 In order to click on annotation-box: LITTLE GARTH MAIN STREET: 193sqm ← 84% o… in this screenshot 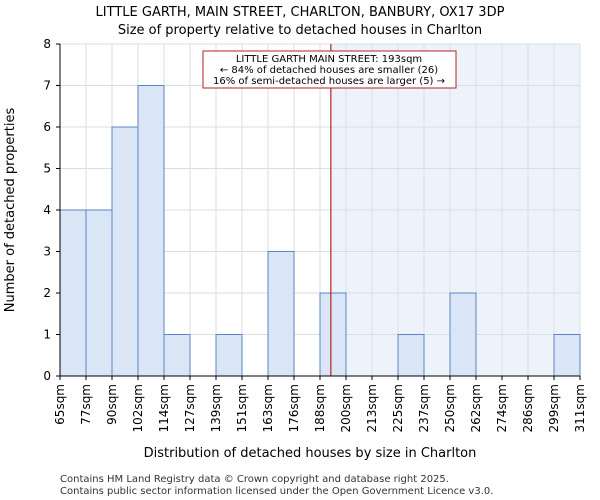, I will do `click(329, 69)`.